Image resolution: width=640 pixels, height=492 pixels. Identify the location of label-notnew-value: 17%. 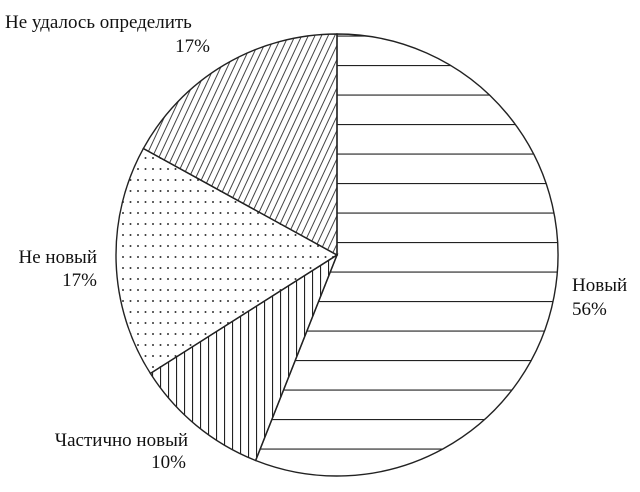
(79, 280).